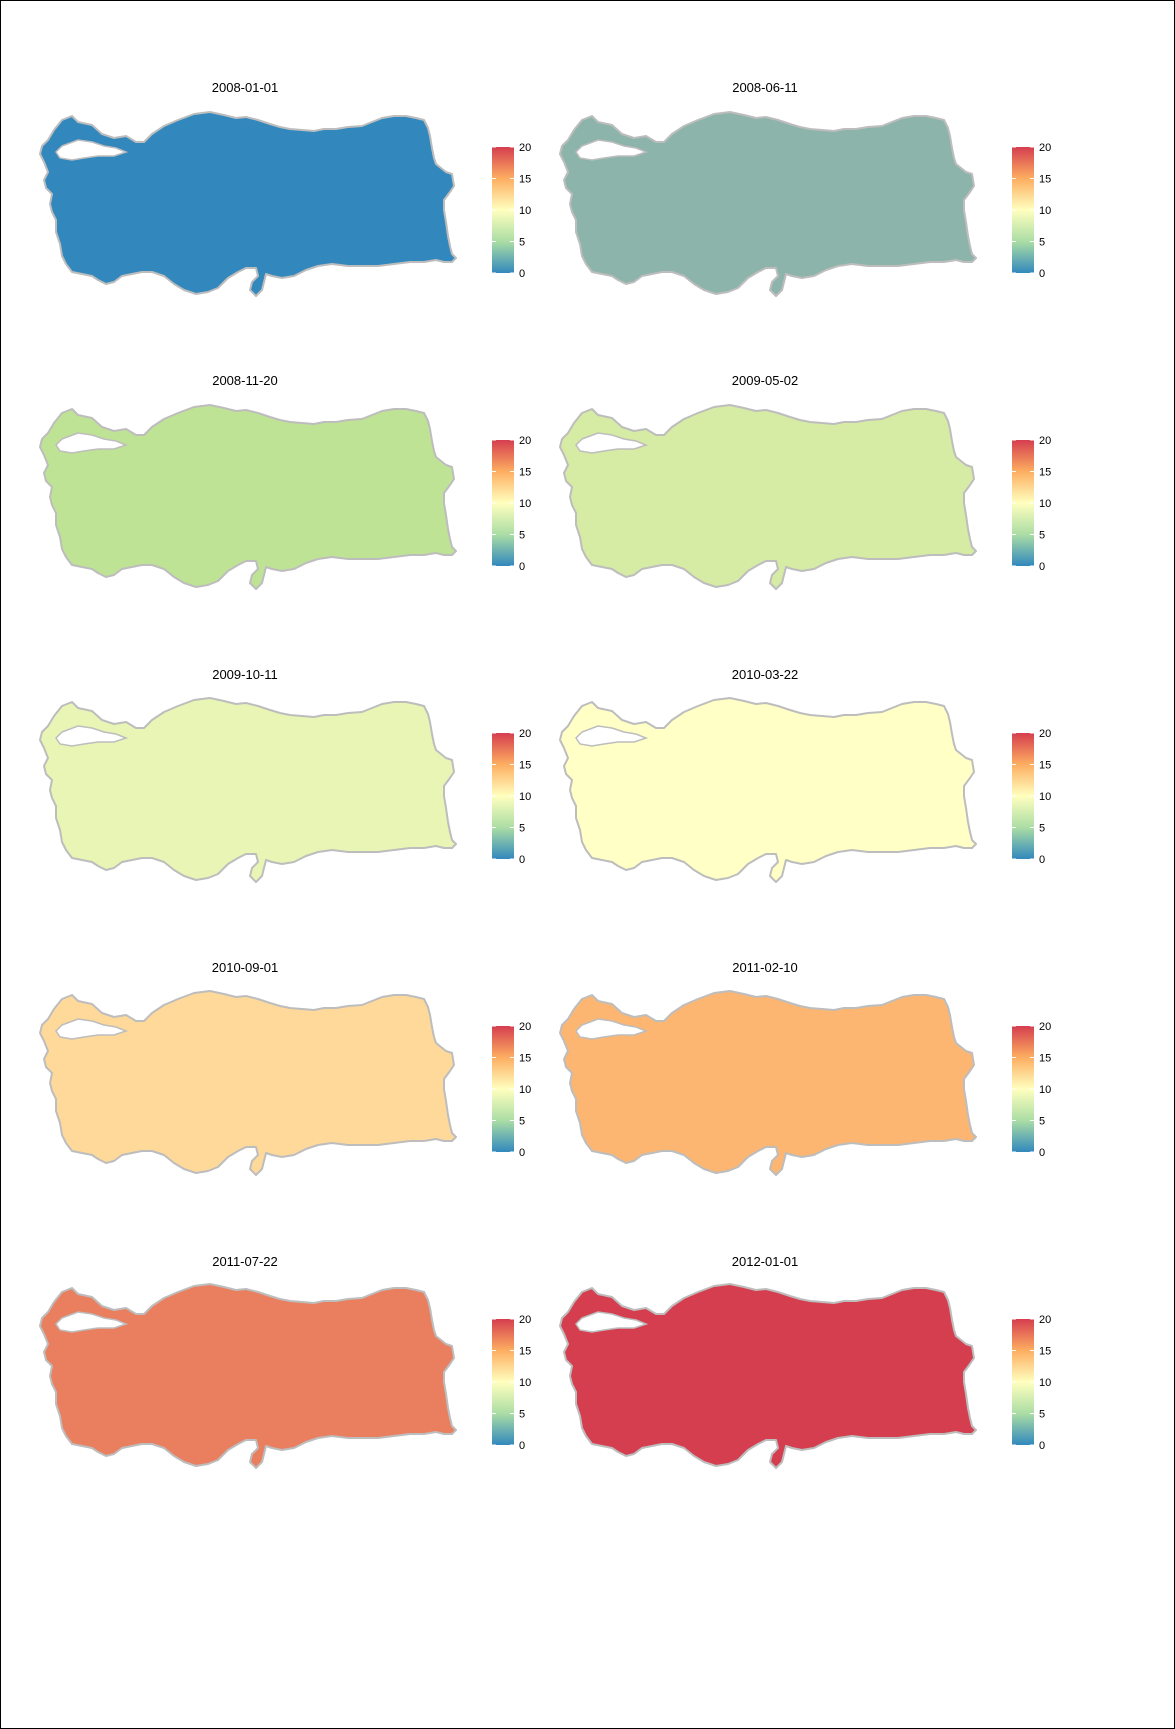 The height and width of the screenshot is (1729, 1175). I want to click on map-title: 2011-07-22, so click(245, 1261).